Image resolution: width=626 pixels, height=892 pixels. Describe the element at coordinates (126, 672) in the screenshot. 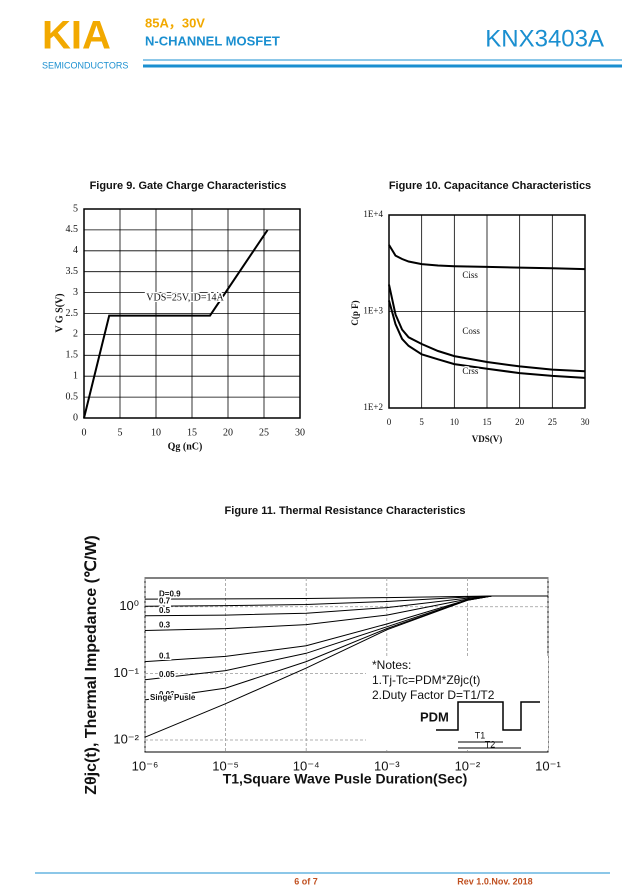

I see `y-tick-label: 10⁻¹` at that location.